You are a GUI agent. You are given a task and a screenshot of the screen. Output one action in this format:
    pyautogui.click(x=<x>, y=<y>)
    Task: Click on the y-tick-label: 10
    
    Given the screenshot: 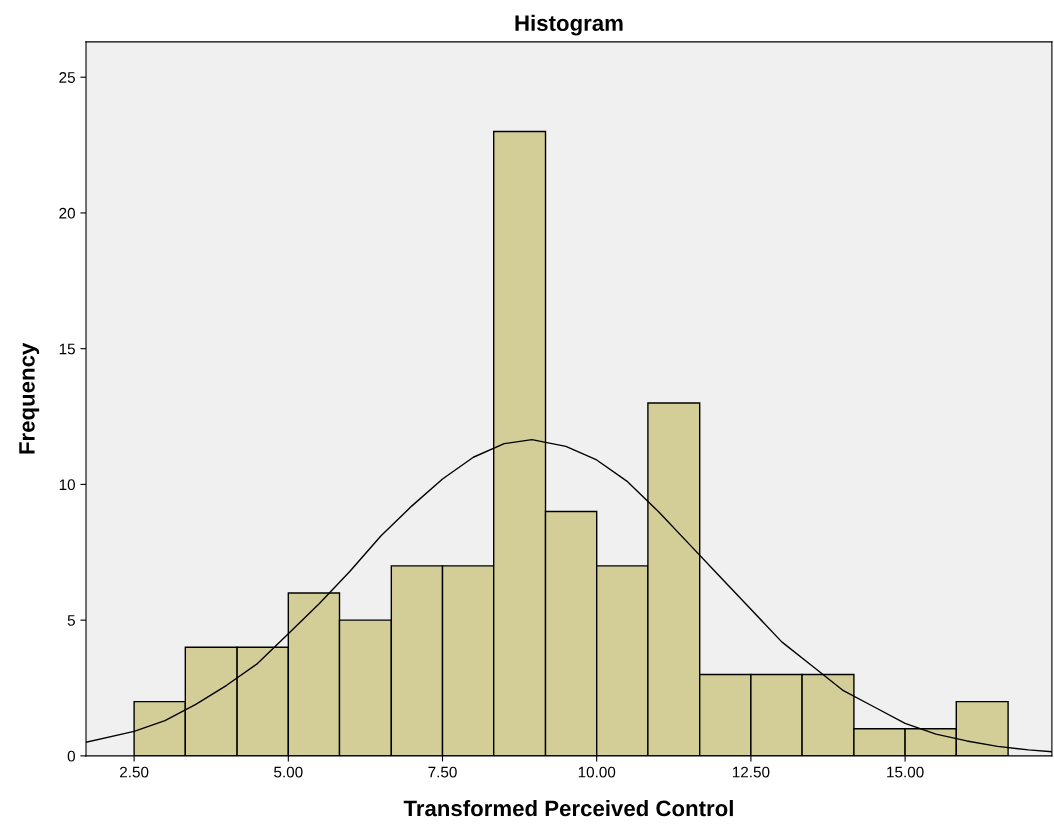 What is the action you would take?
    pyautogui.click(x=67, y=485)
    